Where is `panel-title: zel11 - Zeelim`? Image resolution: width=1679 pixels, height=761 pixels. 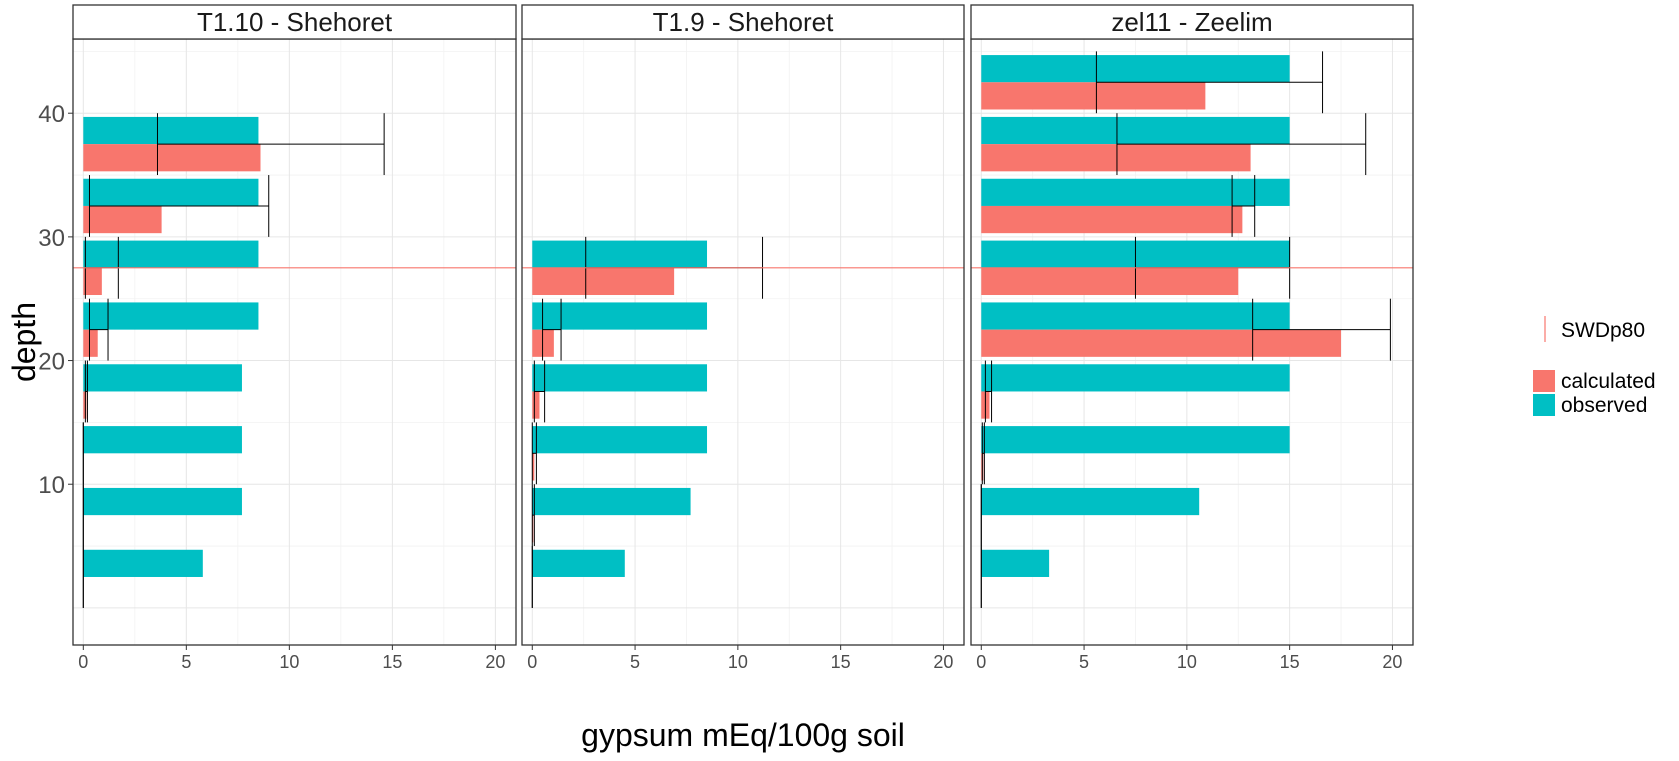 panel-title: zel11 - Zeelim is located at coordinates (1191, 22).